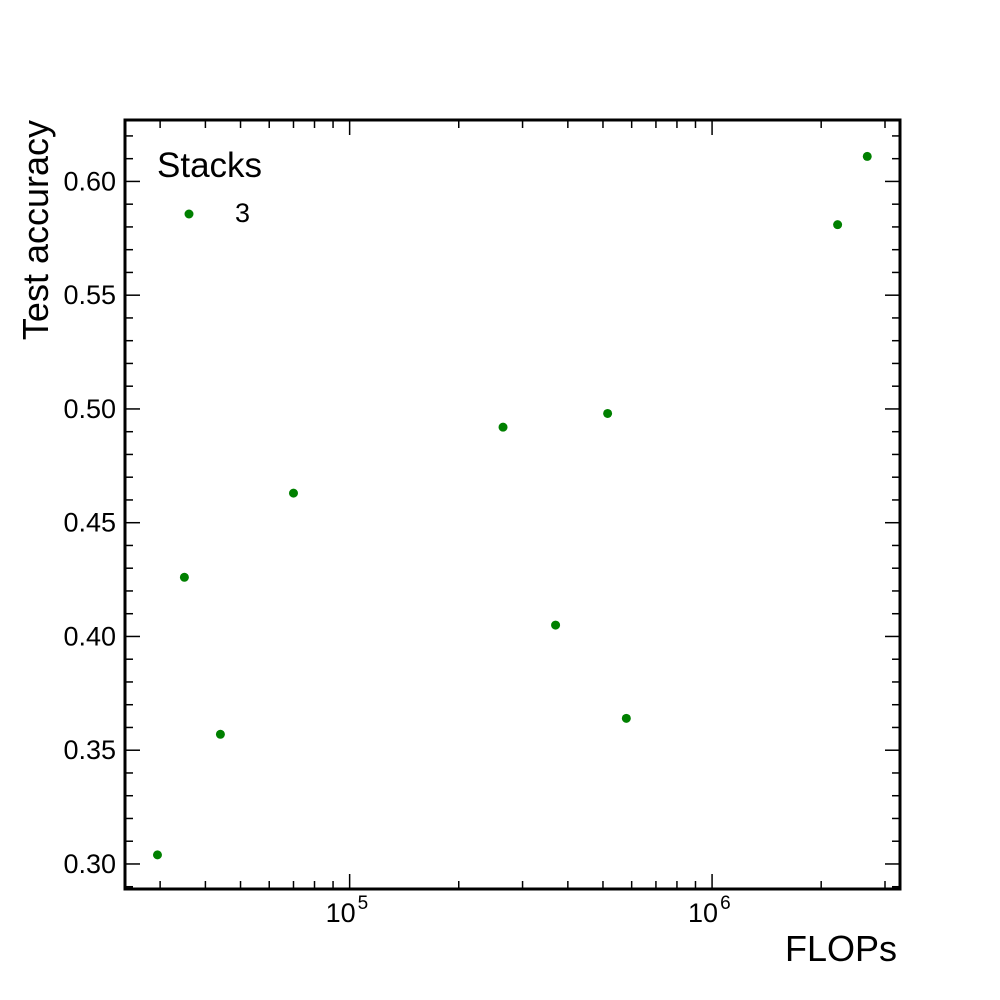 Image resolution: width=1000 pixels, height=1000 pixels. What do you see at coordinates (242, 213) in the screenshot?
I see `legend-label: 3` at bounding box center [242, 213].